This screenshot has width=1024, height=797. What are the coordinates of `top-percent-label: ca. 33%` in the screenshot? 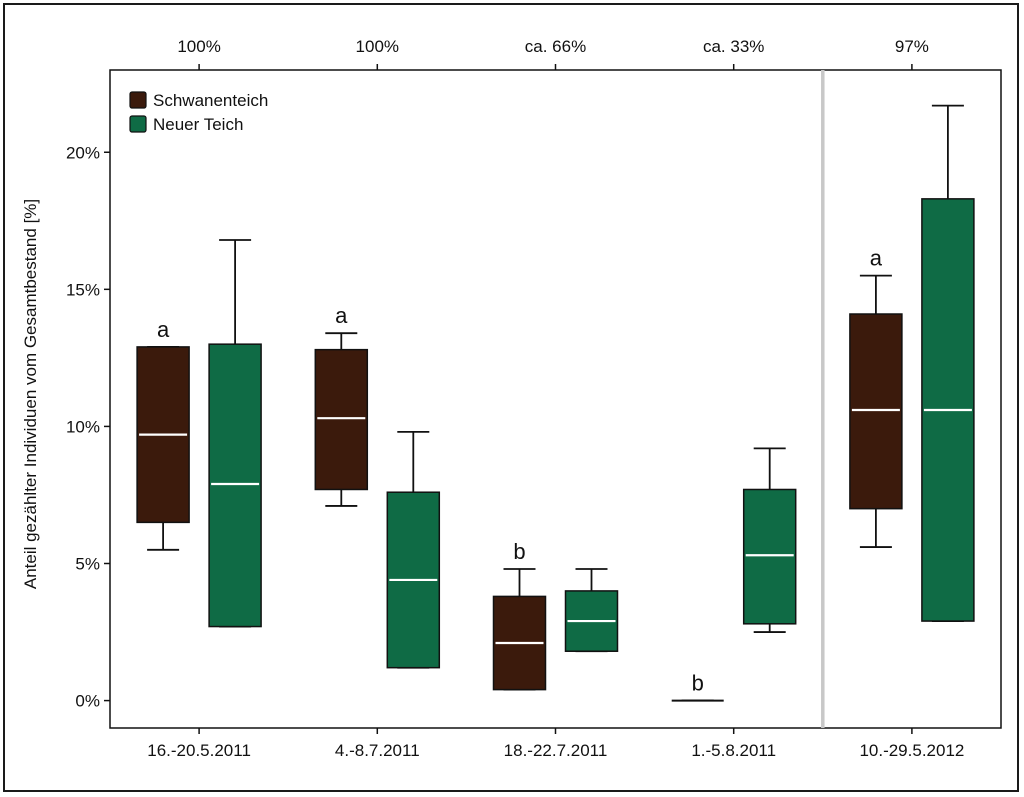 It's located at (733, 46).